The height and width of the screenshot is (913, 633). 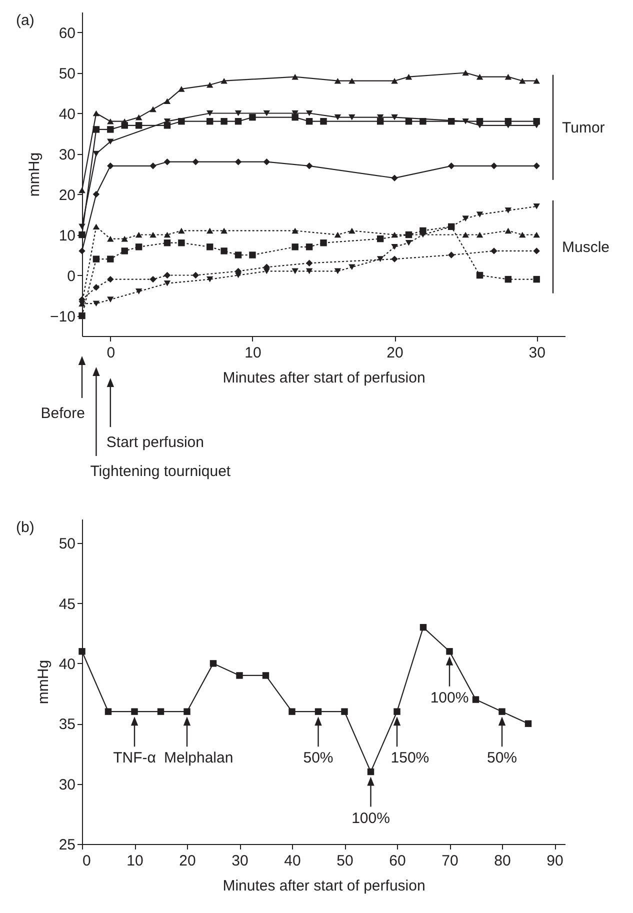 I want to click on y-tick-label: 30, so click(x=67, y=785).